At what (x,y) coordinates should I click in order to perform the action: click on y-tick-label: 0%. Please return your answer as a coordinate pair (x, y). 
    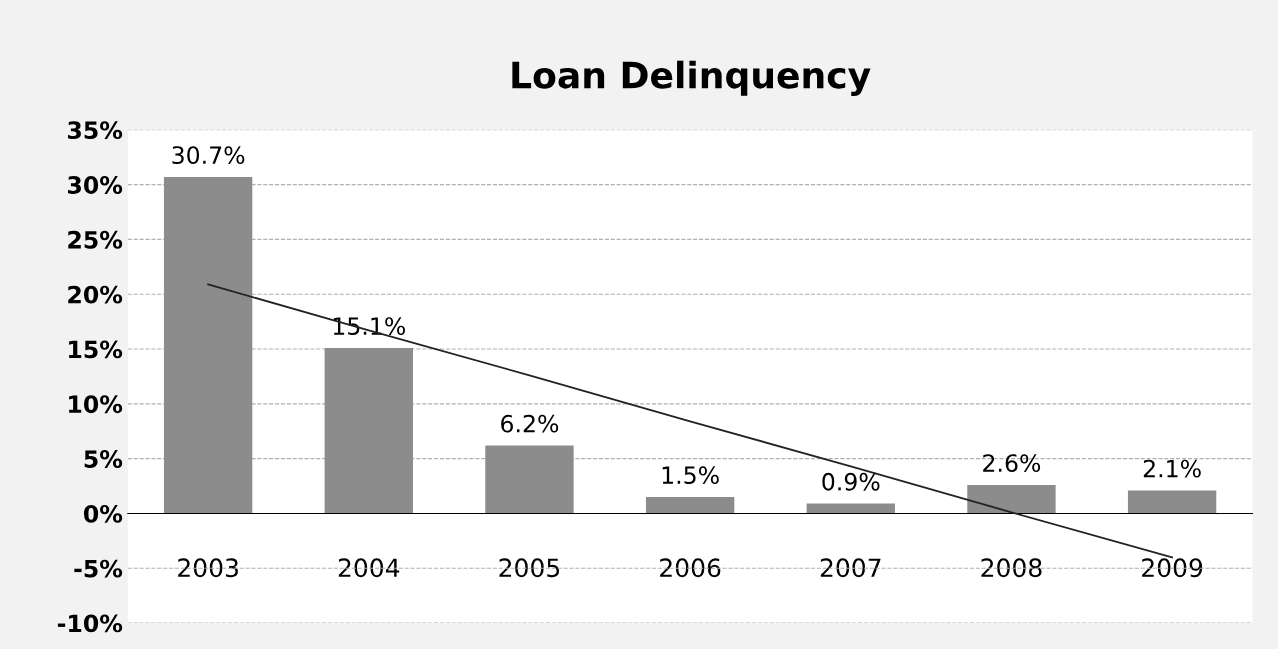
    Looking at the image, I should click on (103, 513).